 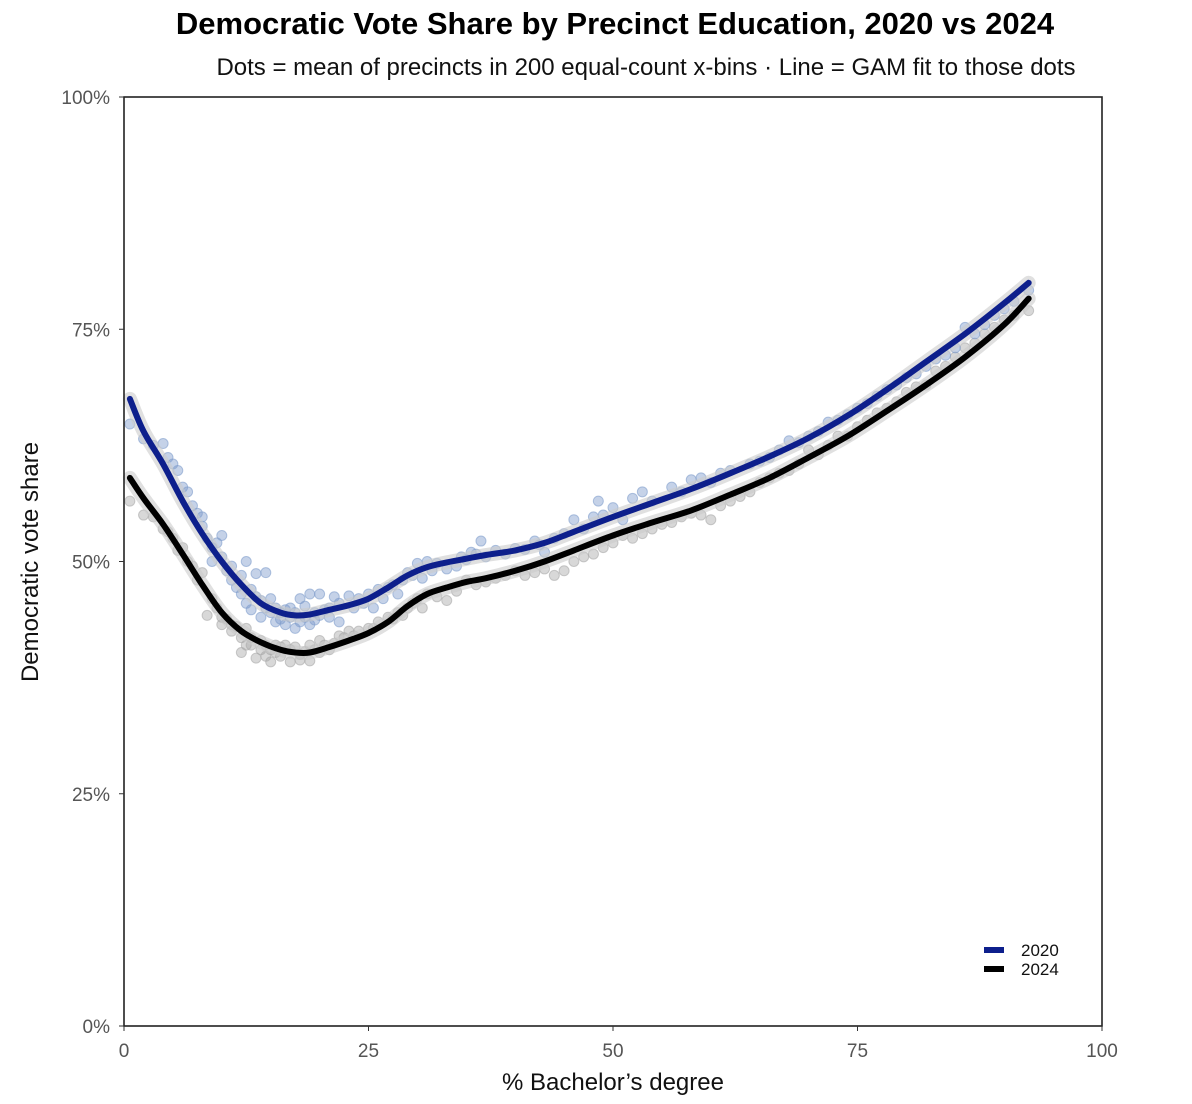 I want to click on x-tick-label: 50, so click(x=612, y=1051).